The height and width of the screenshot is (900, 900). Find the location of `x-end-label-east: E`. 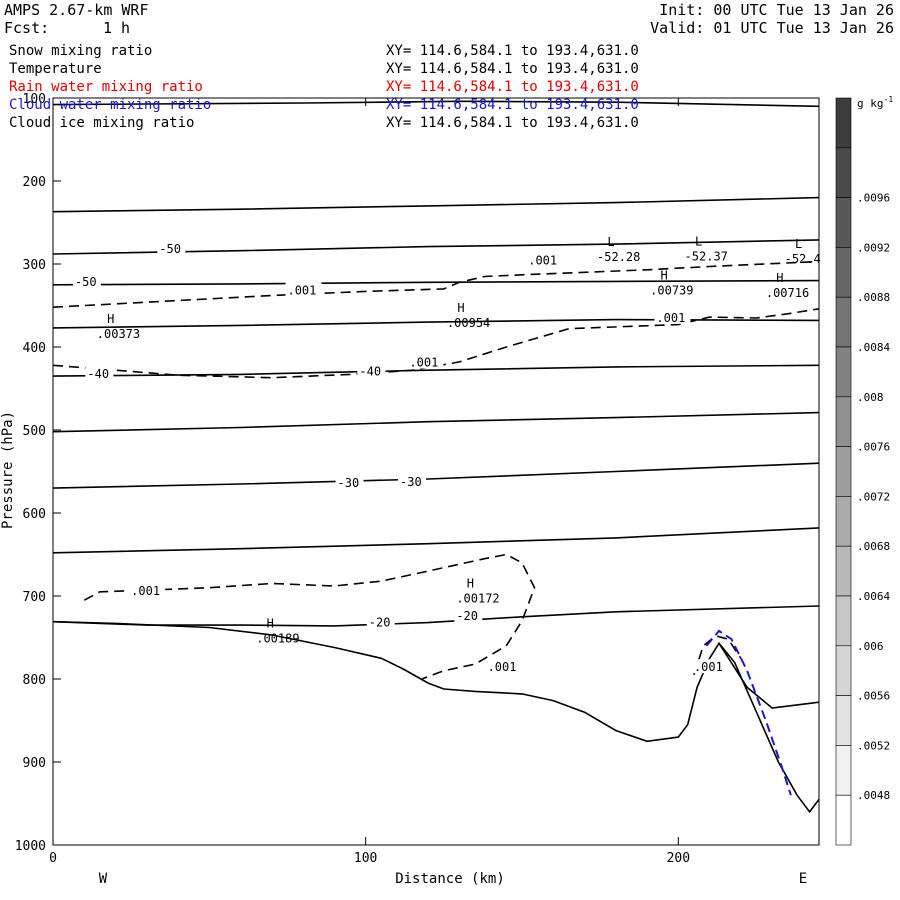

x-end-label-east: E is located at coordinates (803, 879).